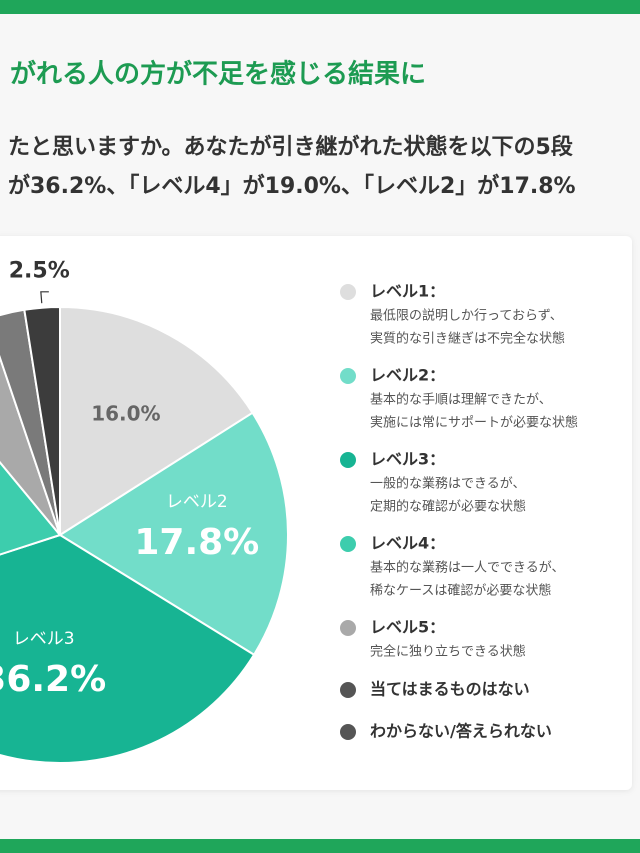 This screenshot has width=640, height=853. I want to click on legend-label: レベル2：, so click(407, 375).